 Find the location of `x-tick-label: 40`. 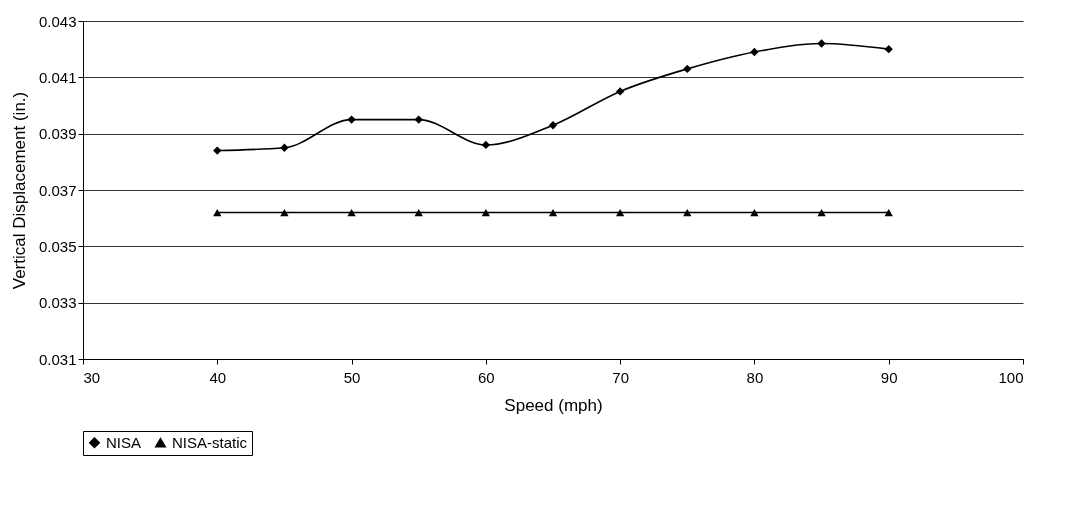

x-tick-label: 40 is located at coordinates (218, 377).